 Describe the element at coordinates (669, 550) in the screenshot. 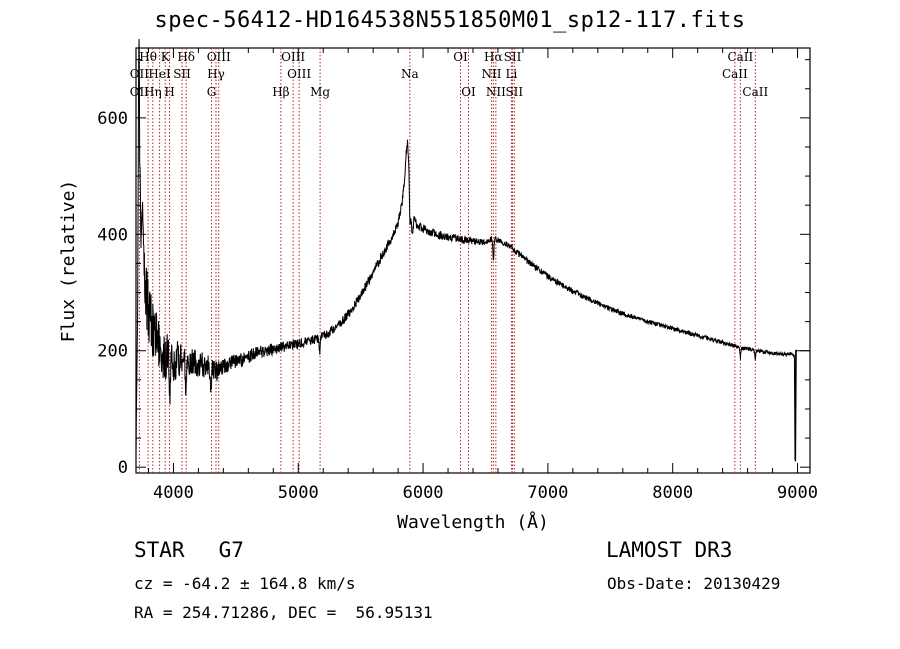

I see `survey-label: LAMOST DR3` at that location.